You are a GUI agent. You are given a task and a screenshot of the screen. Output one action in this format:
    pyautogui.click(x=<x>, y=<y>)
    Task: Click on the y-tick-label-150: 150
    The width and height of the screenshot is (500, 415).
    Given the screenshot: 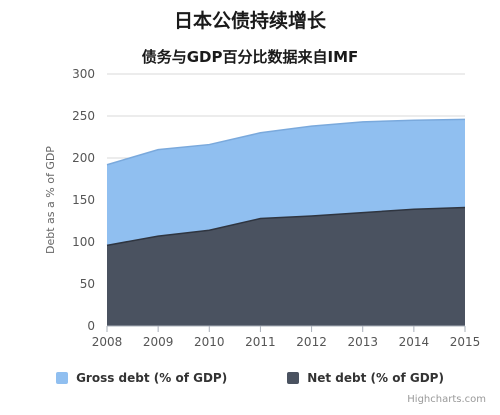 What is the action you would take?
    pyautogui.click(x=83, y=200)
    